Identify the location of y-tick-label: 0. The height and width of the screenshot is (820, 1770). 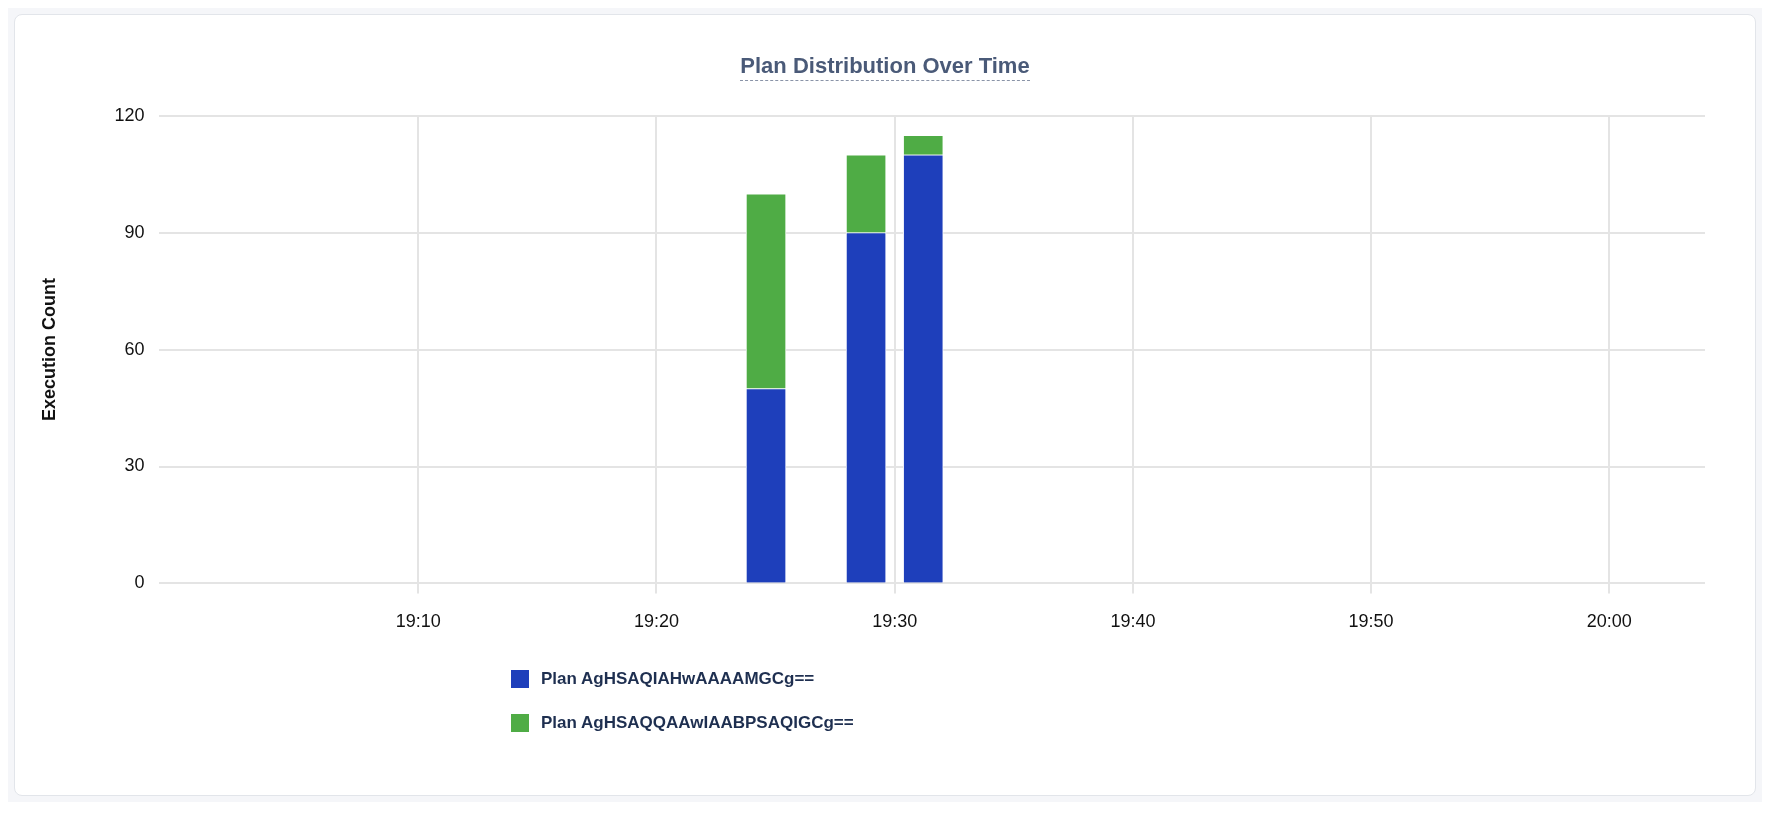
(139, 582).